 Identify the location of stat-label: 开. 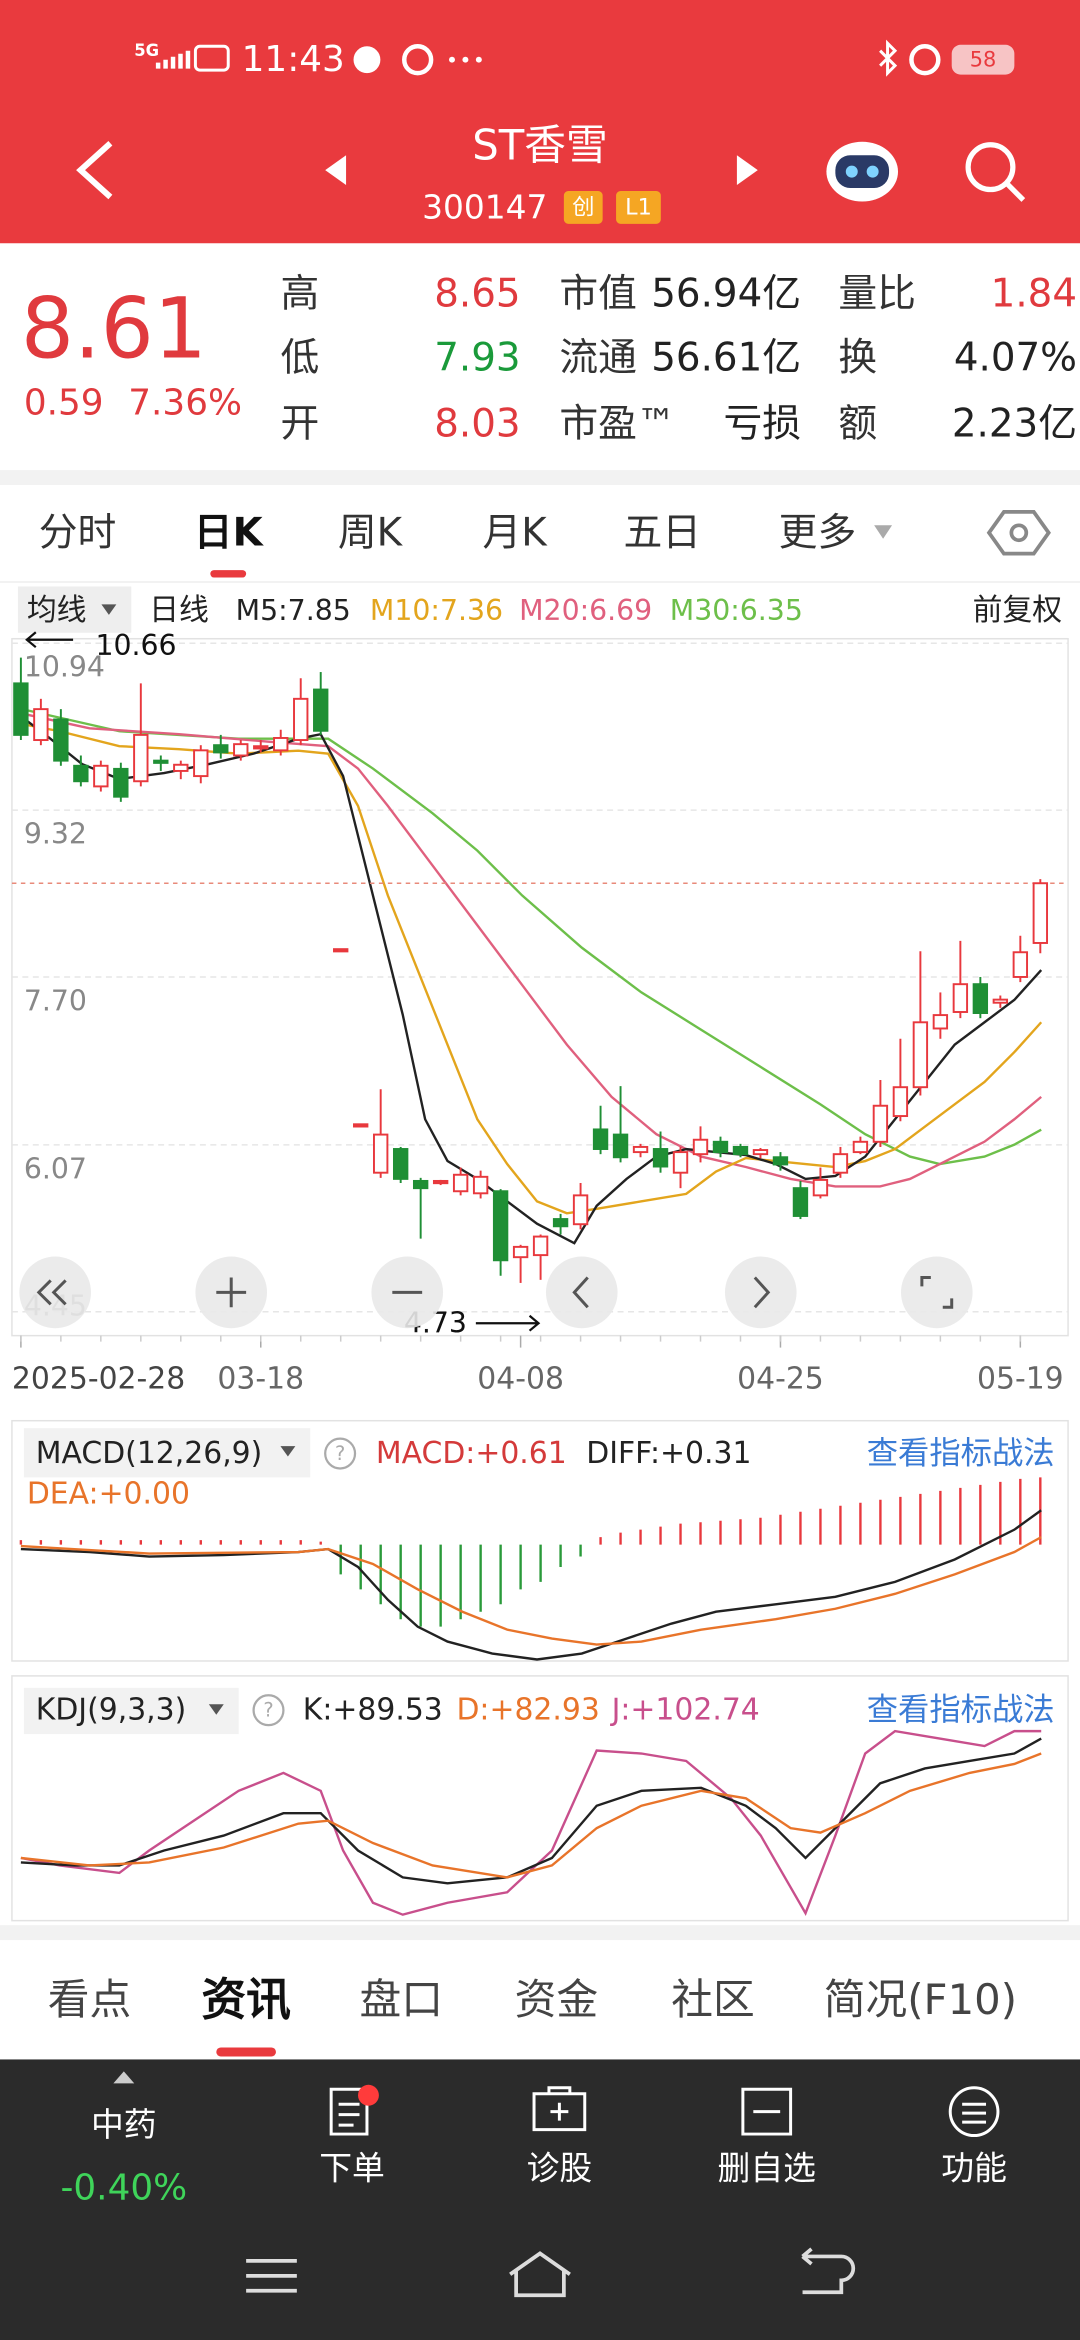
(299, 423).